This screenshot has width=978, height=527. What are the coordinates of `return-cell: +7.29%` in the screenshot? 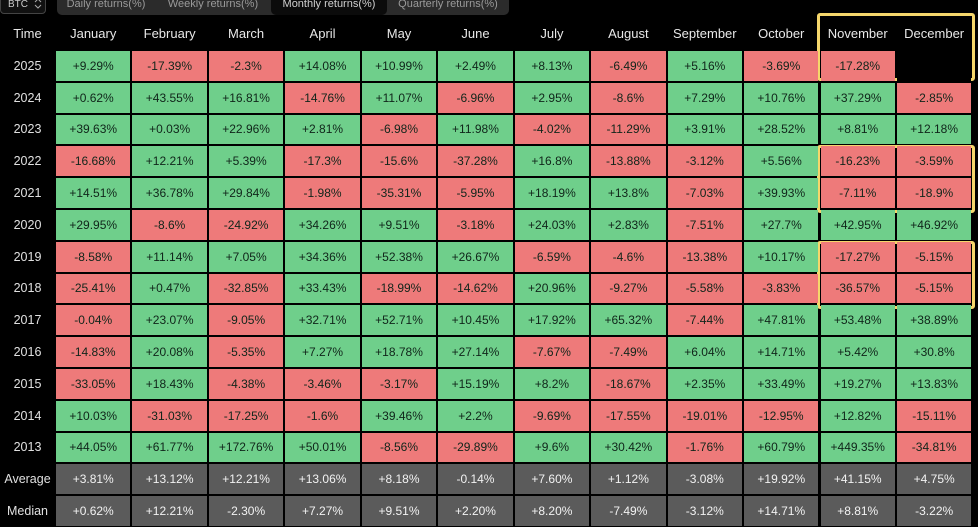 It's located at (705, 97).